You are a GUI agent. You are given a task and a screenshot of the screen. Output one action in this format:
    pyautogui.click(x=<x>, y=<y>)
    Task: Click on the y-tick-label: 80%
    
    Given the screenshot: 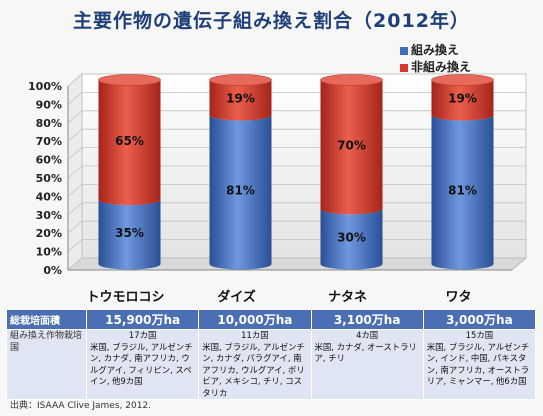 What is the action you would take?
    pyautogui.click(x=49, y=123)
    